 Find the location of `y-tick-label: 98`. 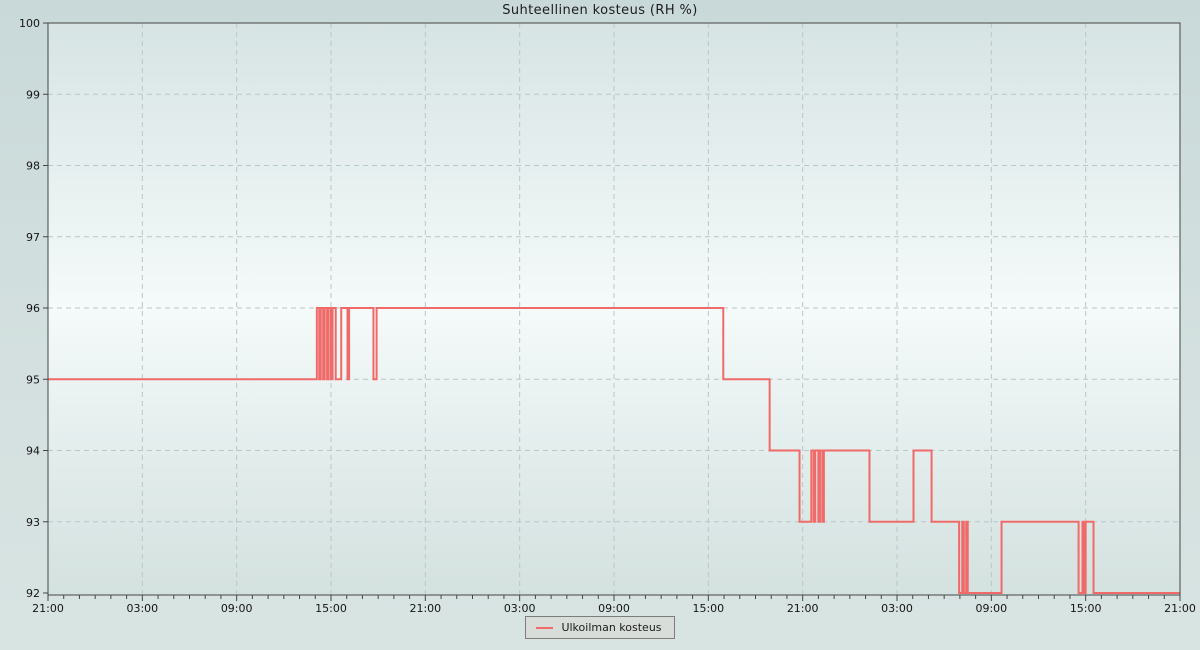

y-tick-label: 98 is located at coordinates (33, 166).